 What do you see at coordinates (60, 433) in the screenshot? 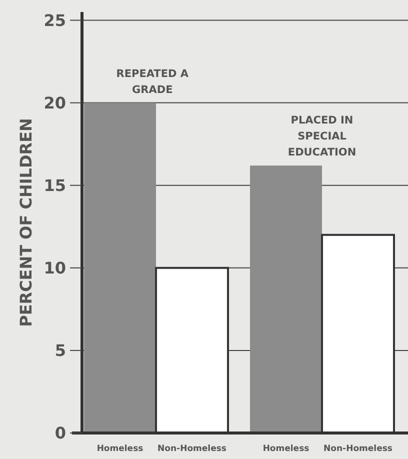
I see `y-tick-label: 0` at bounding box center [60, 433].